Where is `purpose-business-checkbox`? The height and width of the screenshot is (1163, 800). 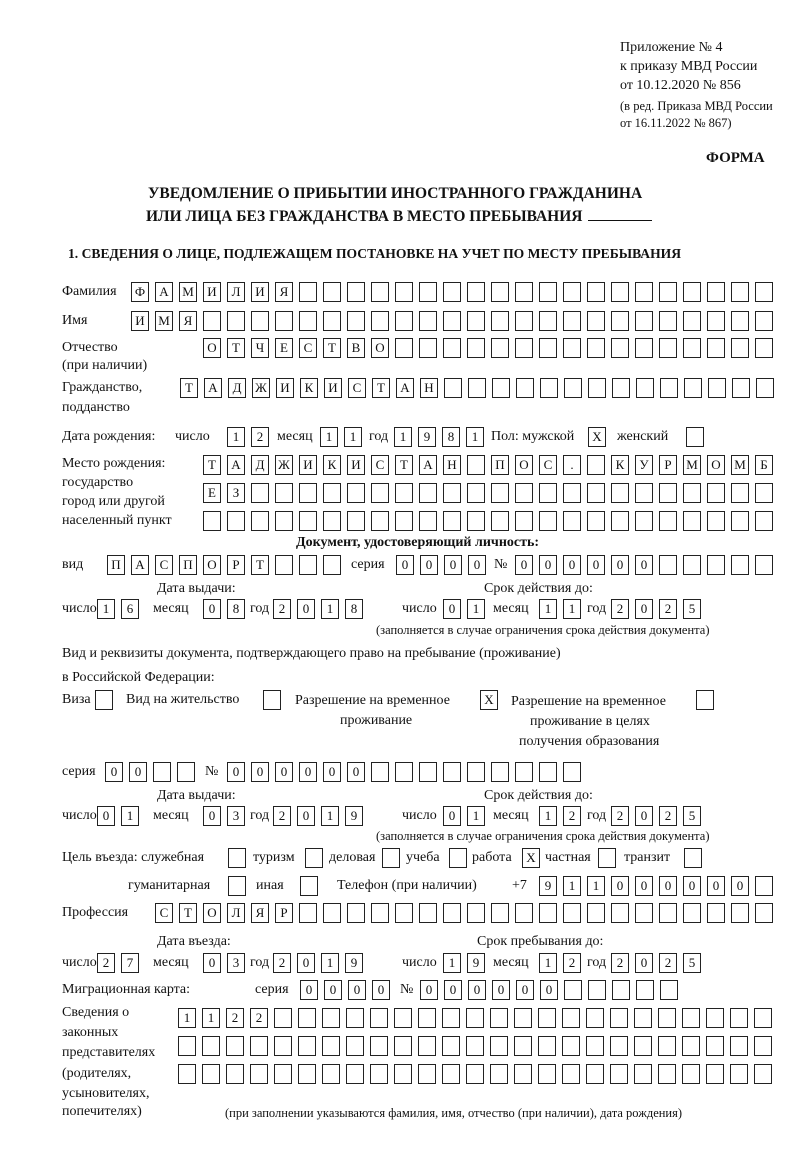
purpose-business-checkbox is located at coordinates (391, 858).